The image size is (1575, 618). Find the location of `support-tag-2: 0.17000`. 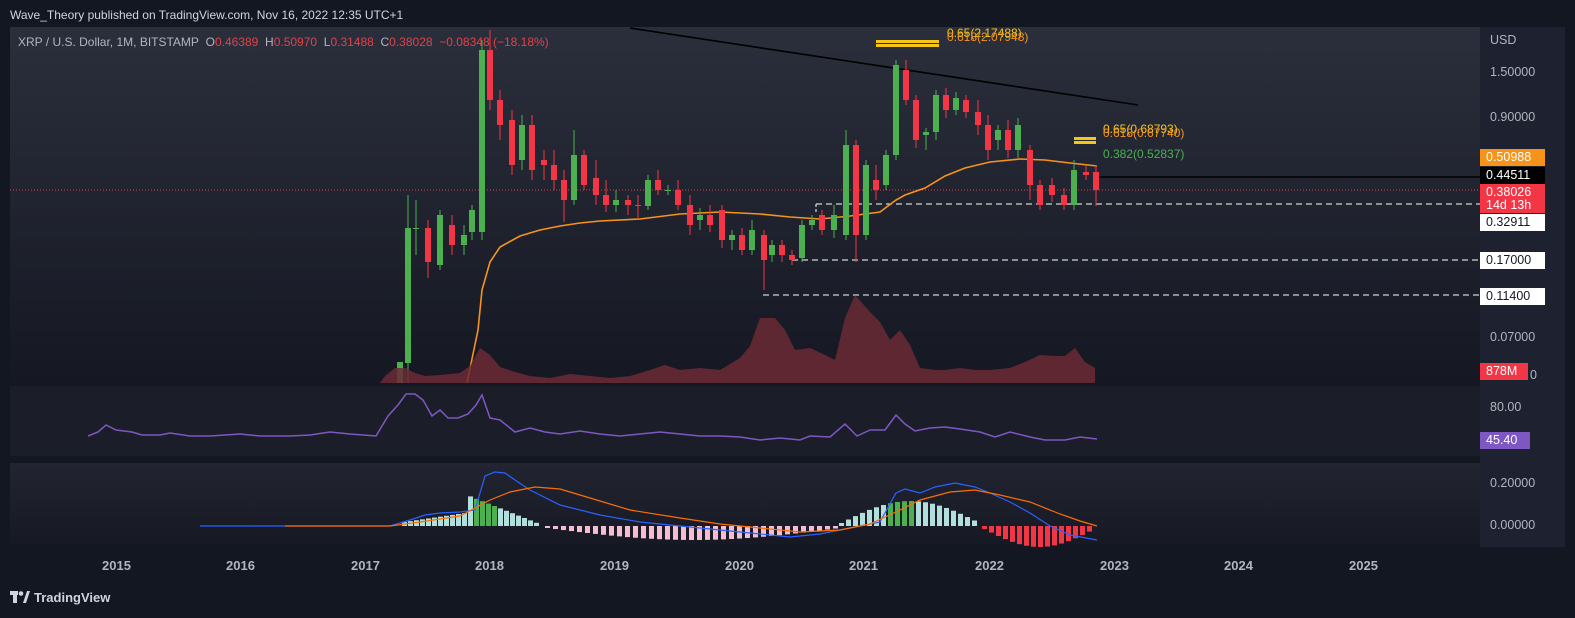

support-tag-2: 0.17000 is located at coordinates (1512, 260).